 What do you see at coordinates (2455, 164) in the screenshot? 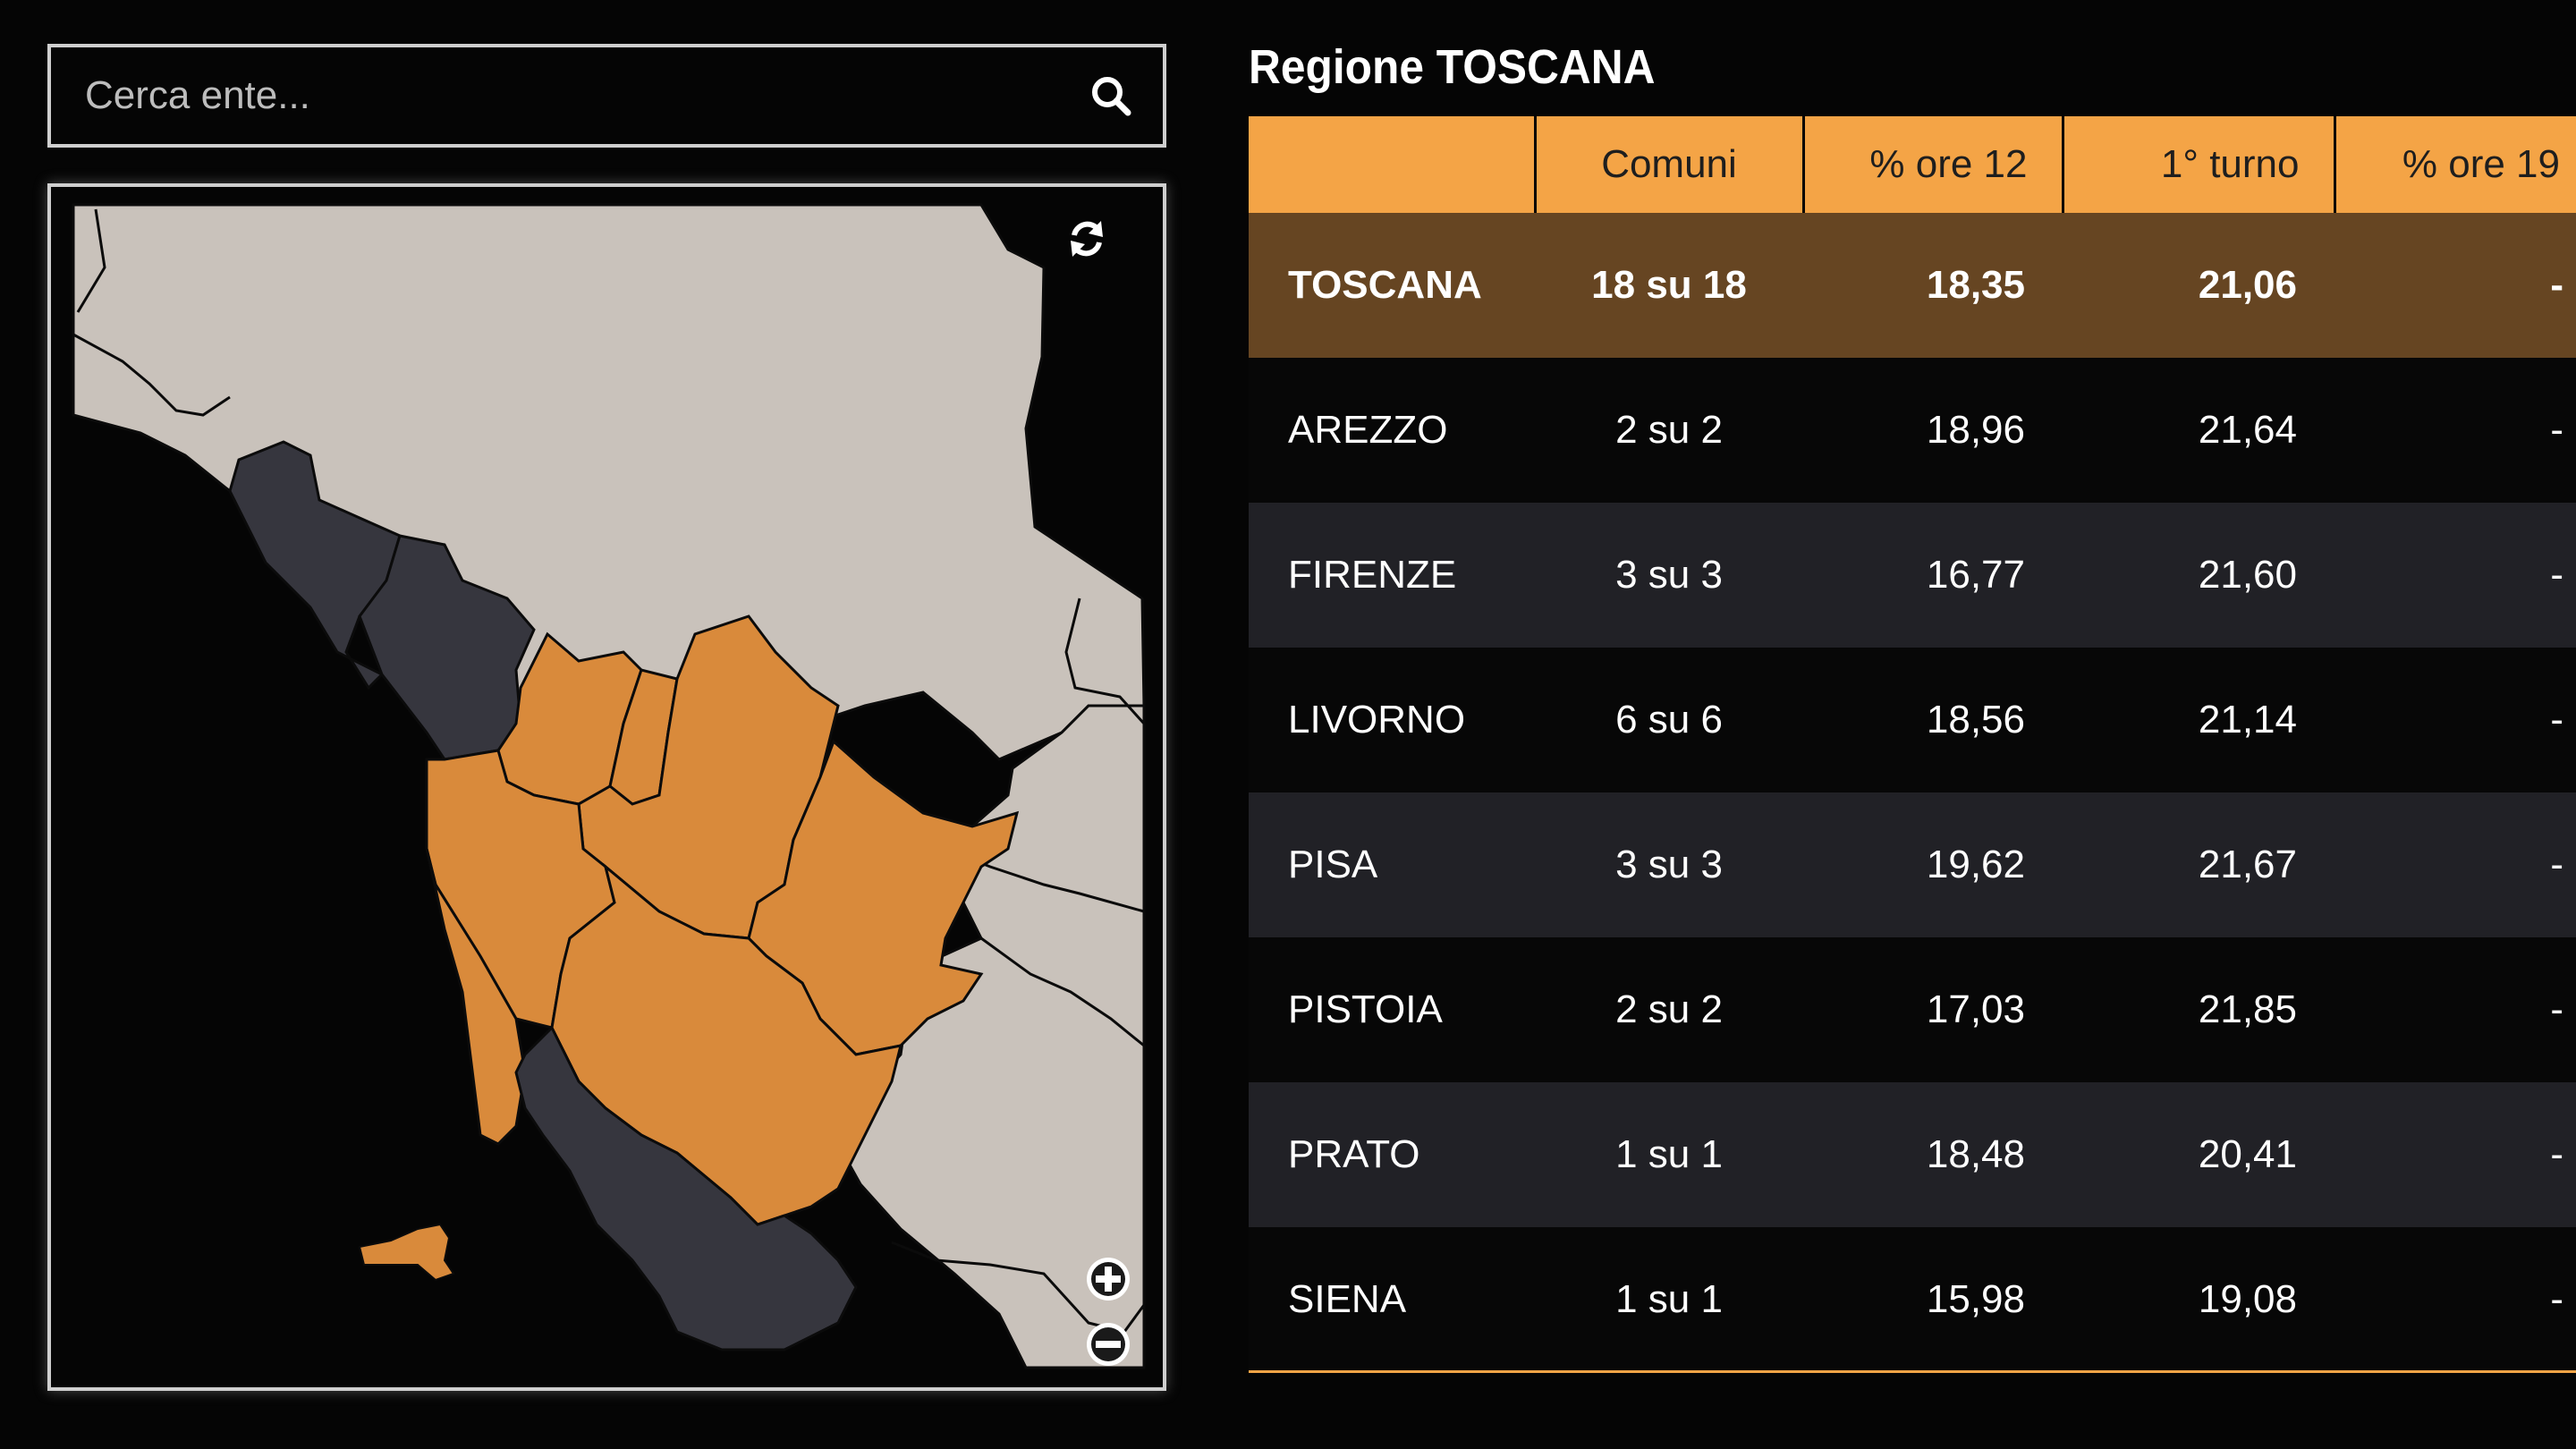
I see `column-header-ore19: % ore 19` at bounding box center [2455, 164].